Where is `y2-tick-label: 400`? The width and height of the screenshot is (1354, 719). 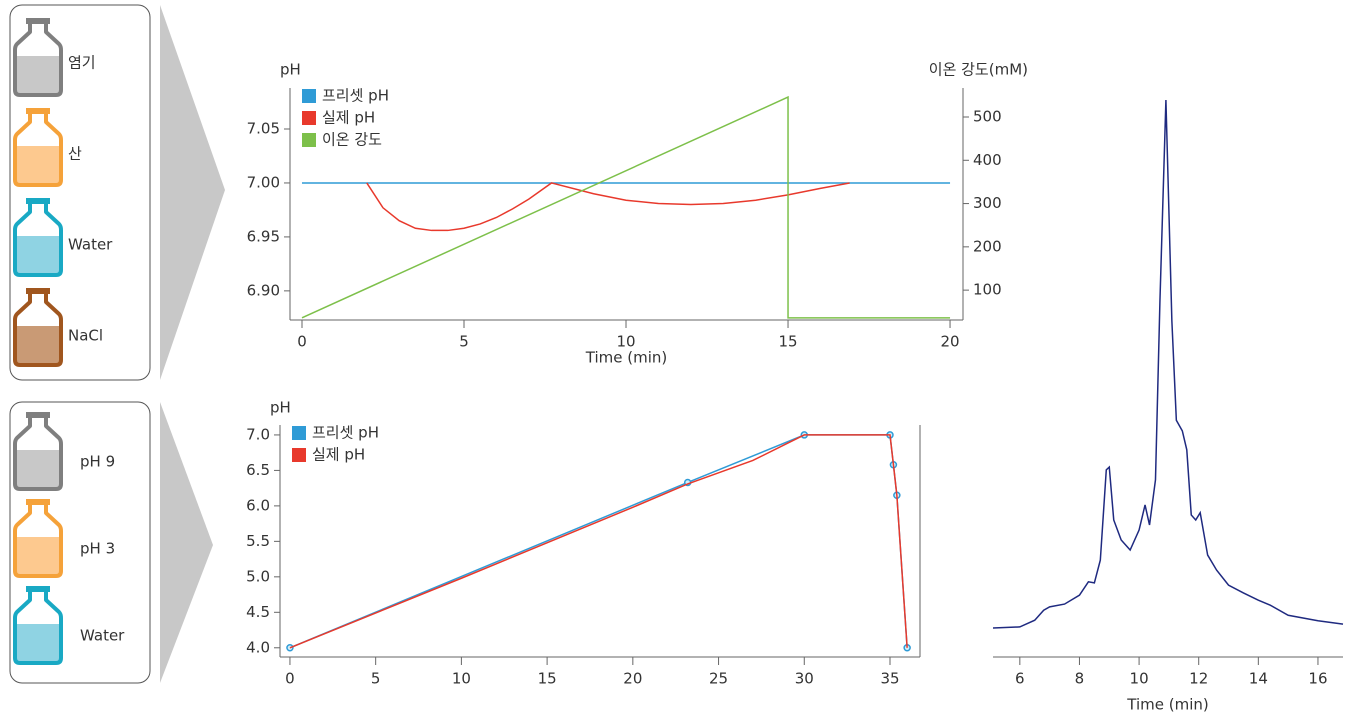
y2-tick-label: 400 is located at coordinates (987, 160).